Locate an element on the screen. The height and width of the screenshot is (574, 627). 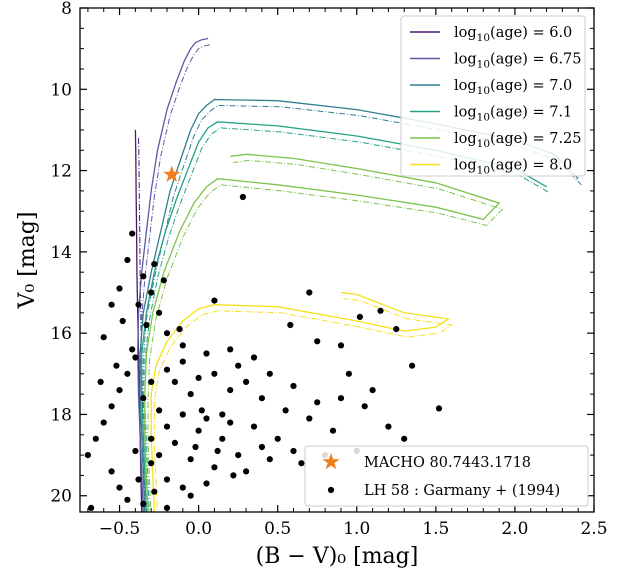
legend-label-4: log10(age) = 7.25 is located at coordinates (518, 140).